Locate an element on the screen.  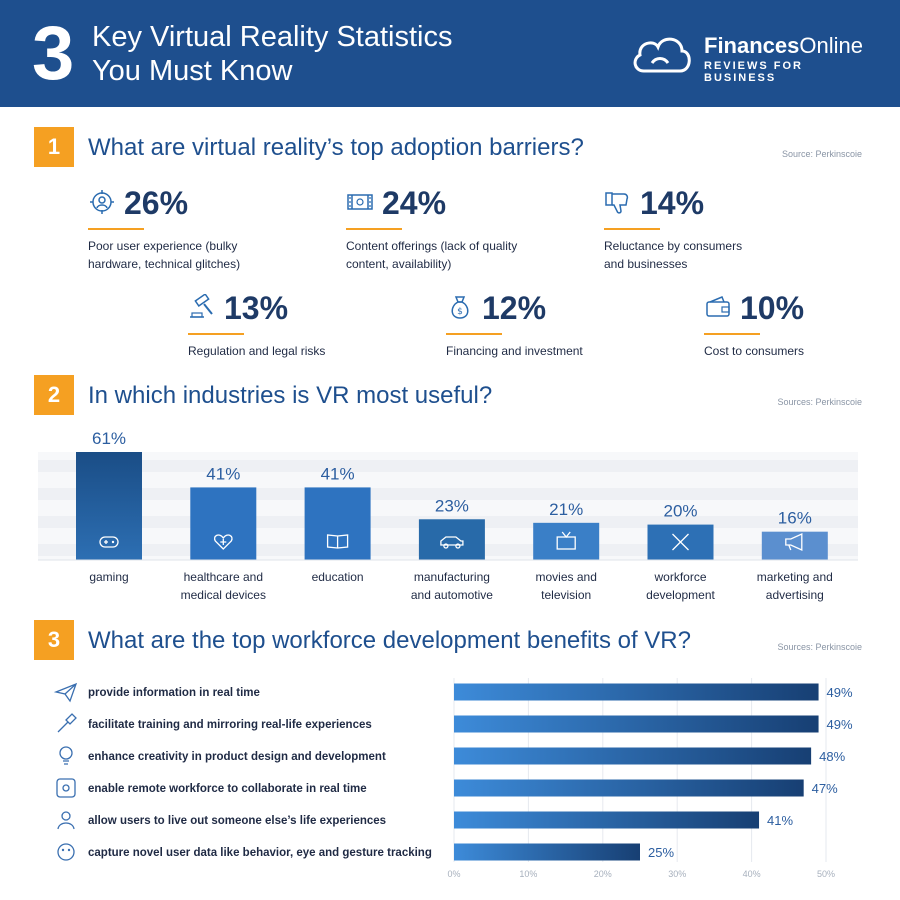
stat-desc-line: Cost to consumers is located at coordinates (754, 351).